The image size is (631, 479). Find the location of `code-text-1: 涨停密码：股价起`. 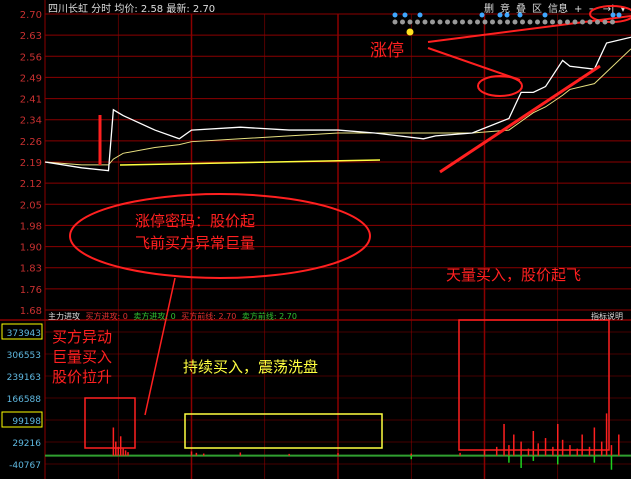

code-text-1: 涨停密码：股价起 is located at coordinates (195, 221).